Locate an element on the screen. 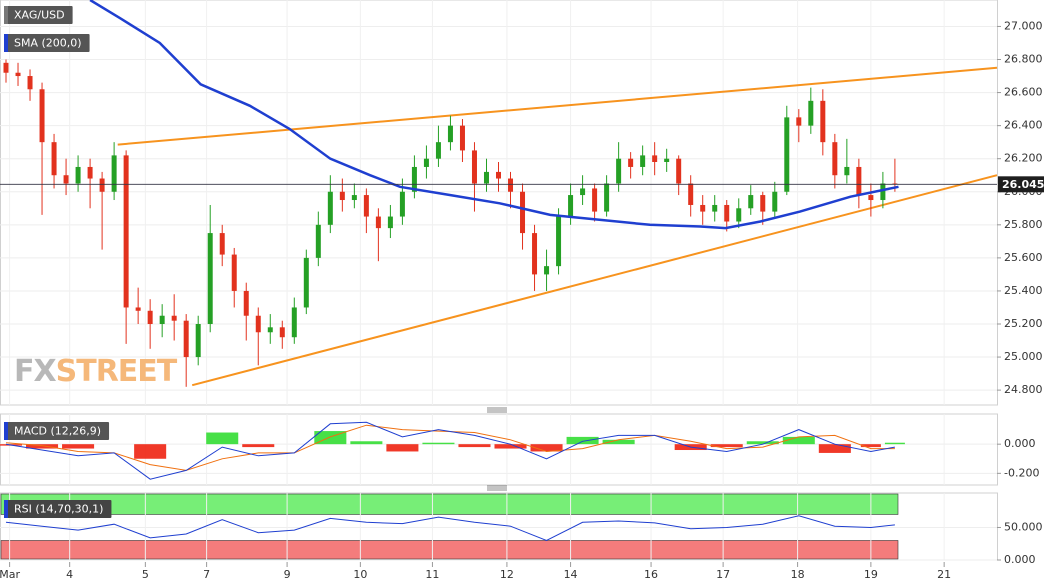 The image size is (1060, 587). x-tick-label: 10 is located at coordinates (360, 574).